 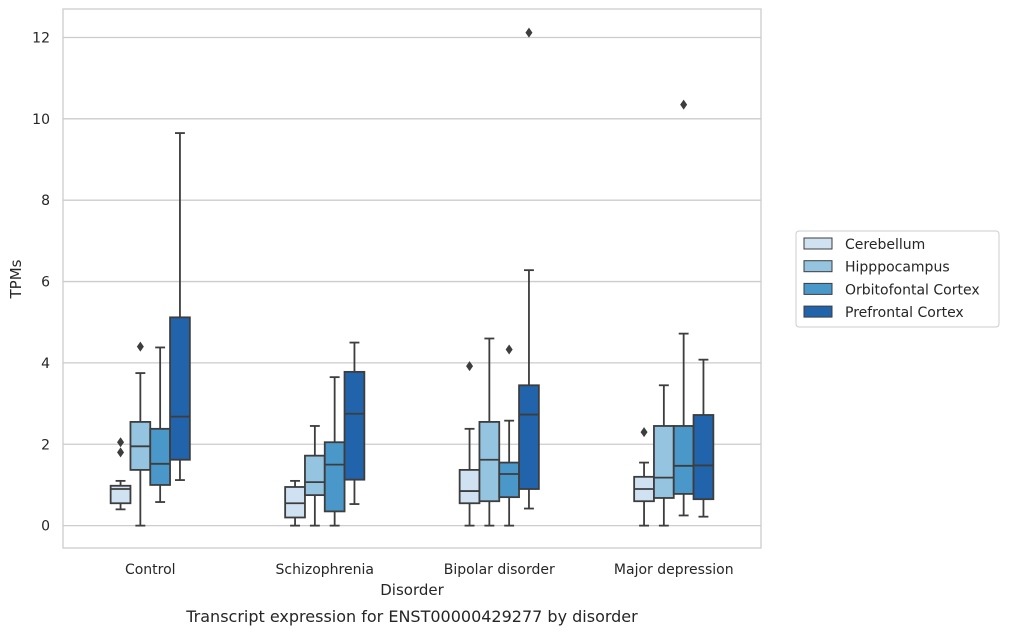 I want to click on series-group, so click(x=382, y=444).